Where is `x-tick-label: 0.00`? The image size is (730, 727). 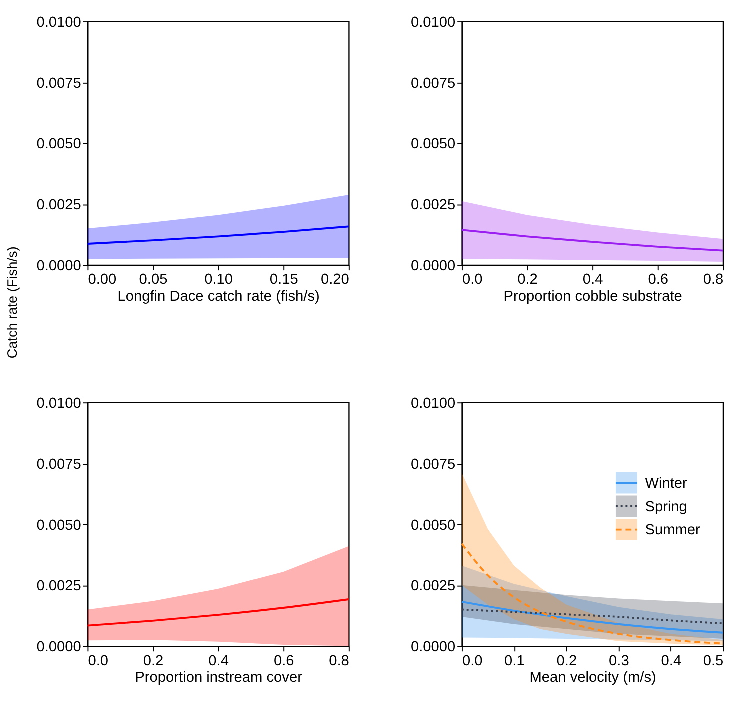 x-tick-label: 0.00 is located at coordinates (102, 280).